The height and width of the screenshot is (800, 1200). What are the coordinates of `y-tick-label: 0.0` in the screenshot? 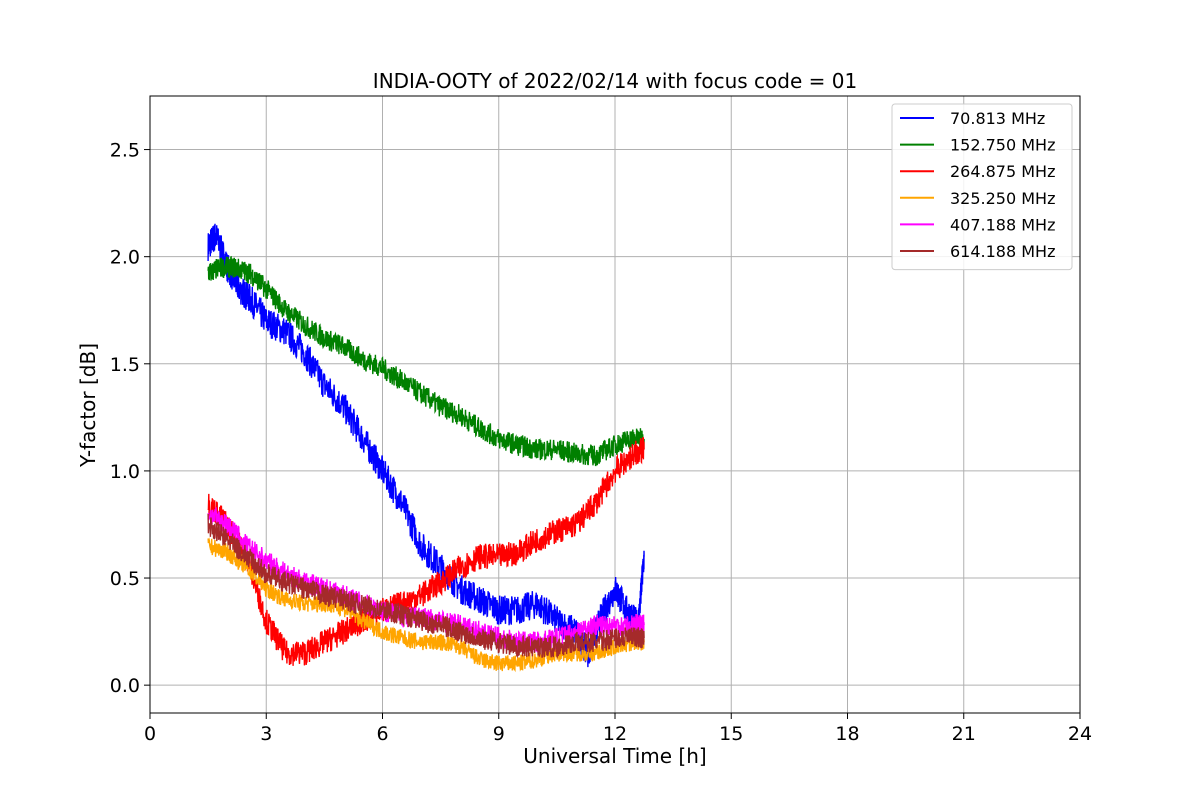 It's located at (125, 686).